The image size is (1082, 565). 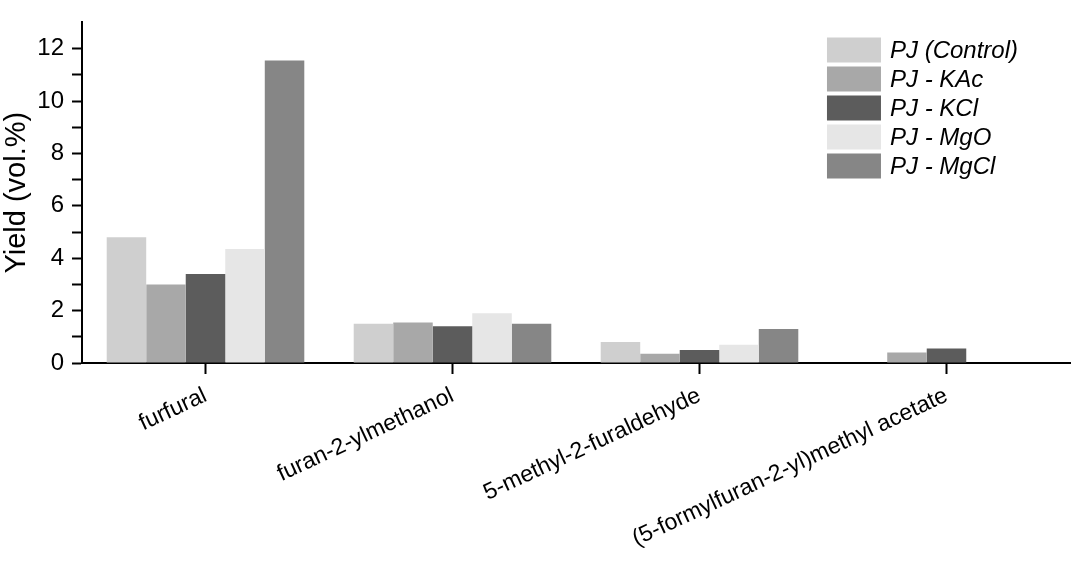 I want to click on legend-label: PJ - MgO, so click(x=940, y=136).